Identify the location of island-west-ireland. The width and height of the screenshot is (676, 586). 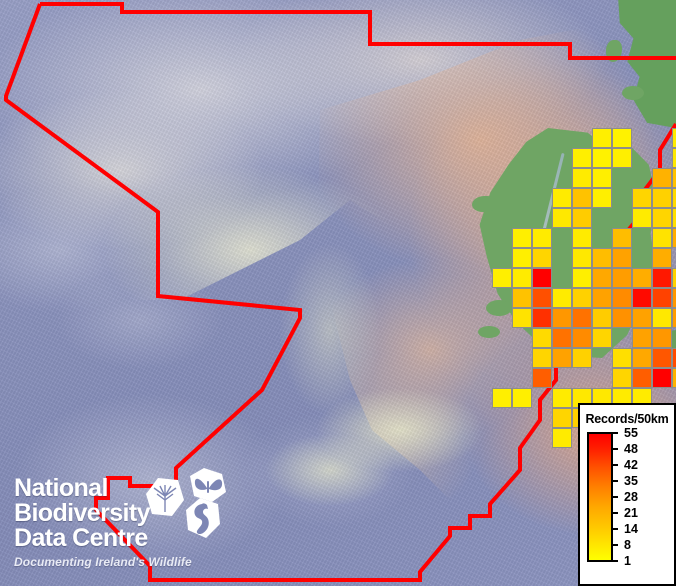
(499, 308).